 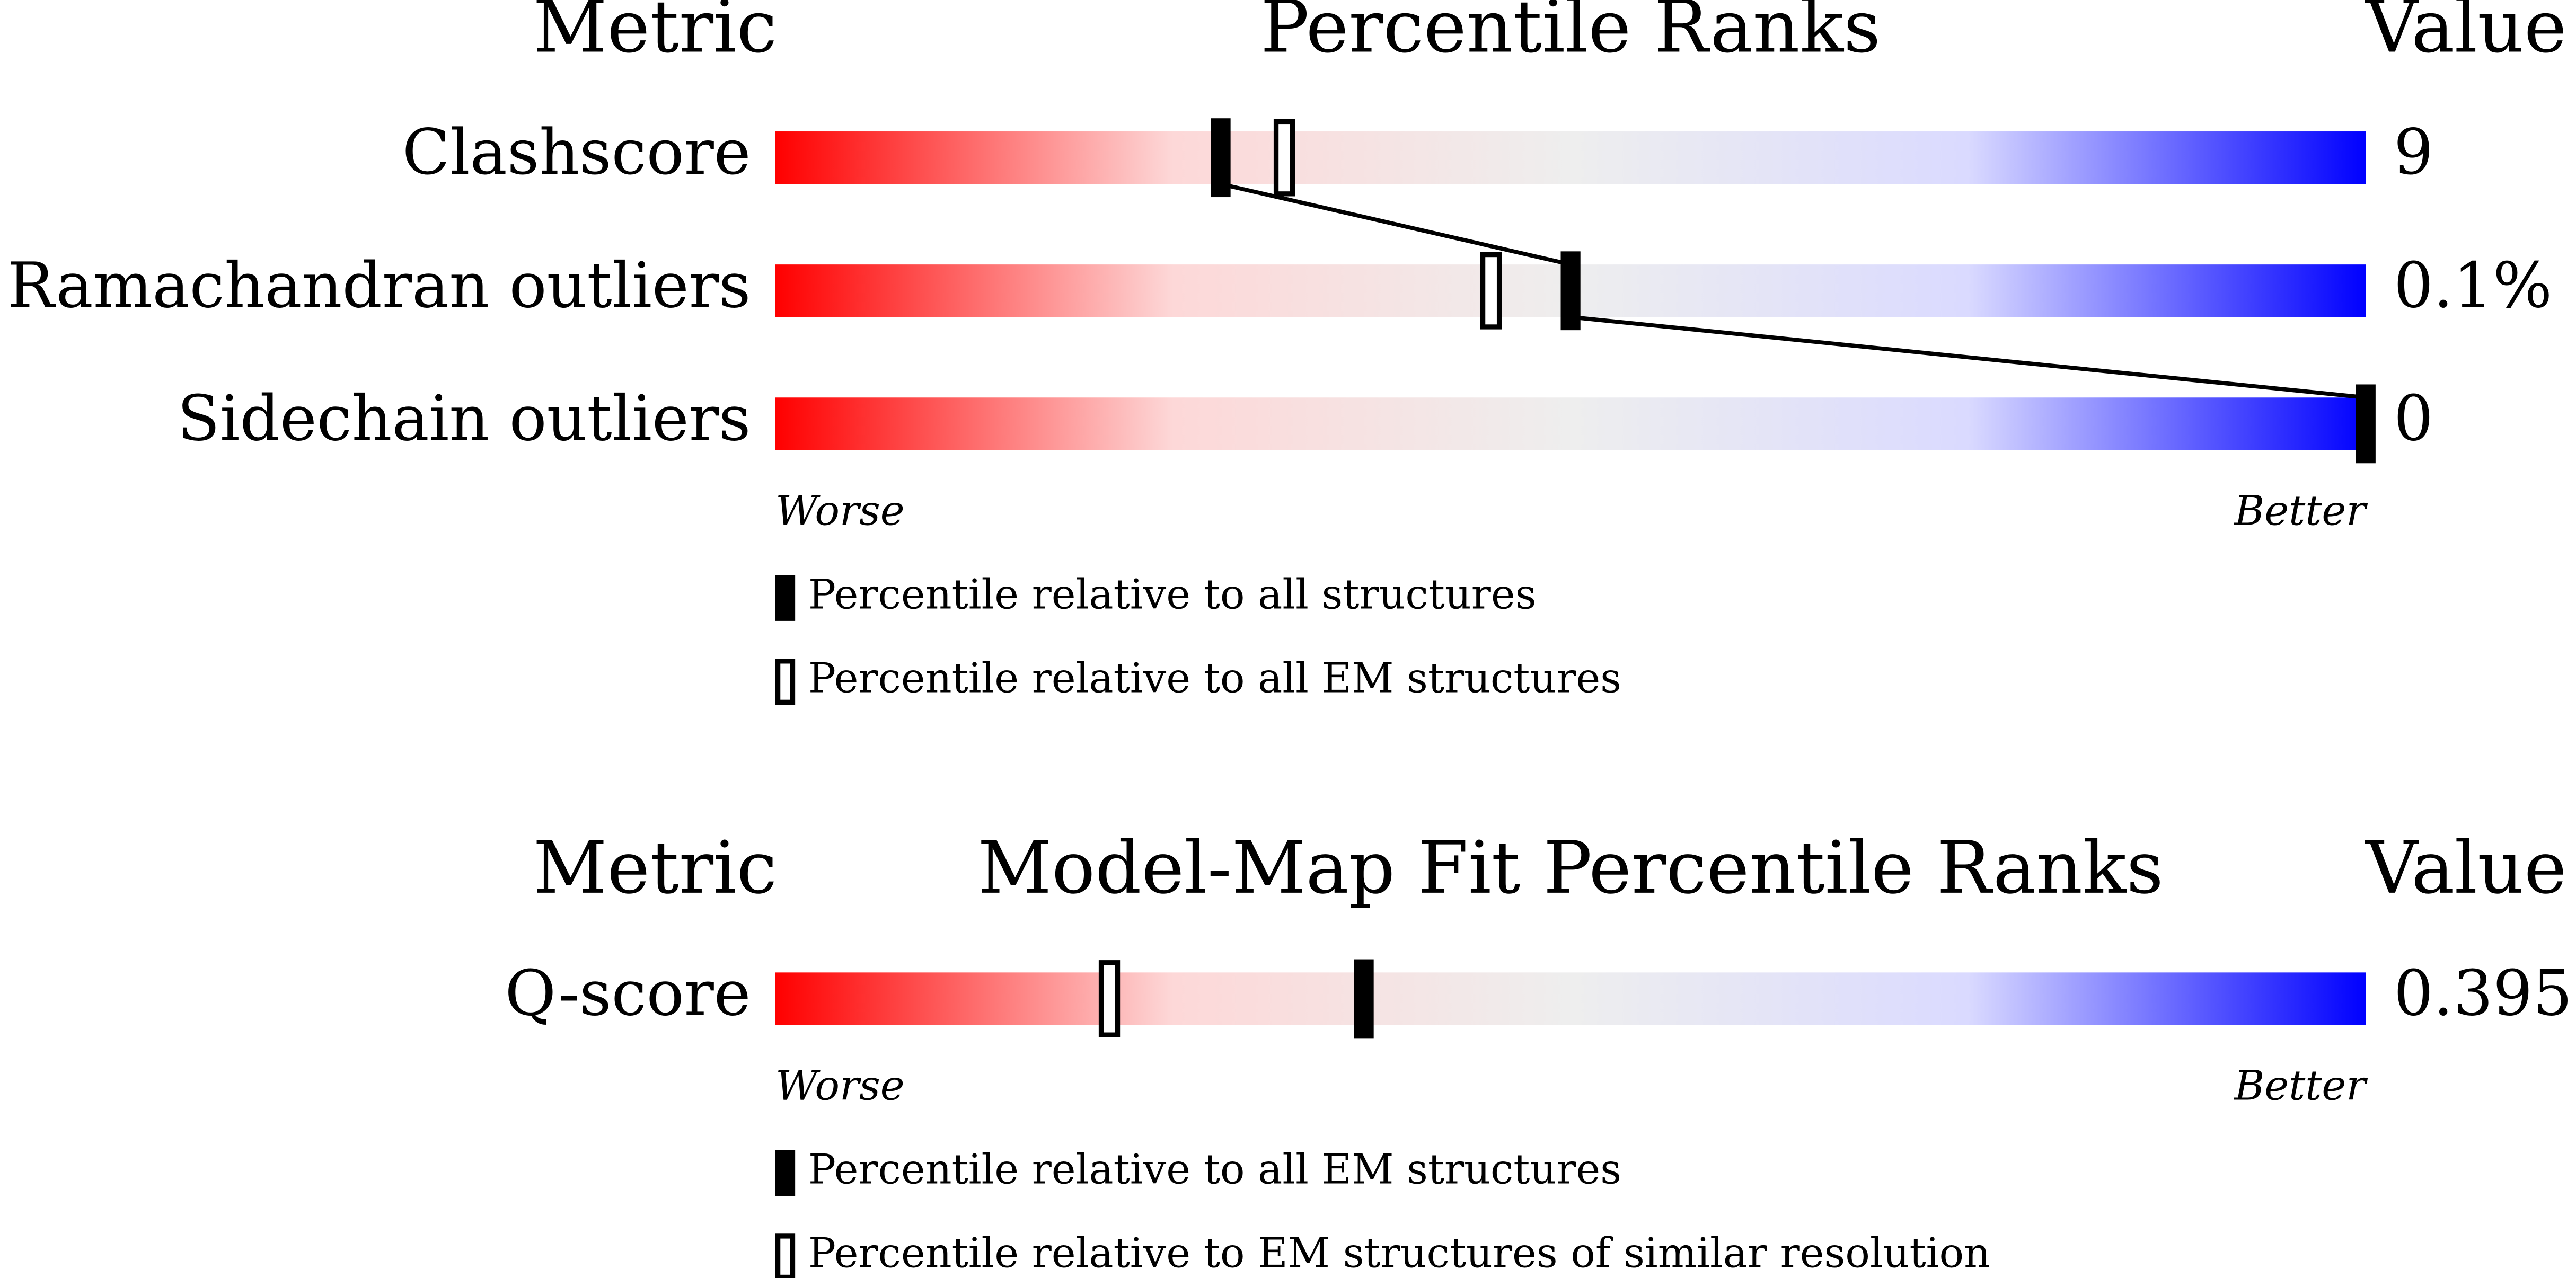 I want to click on metric-value: 0.395, so click(x=2483, y=993).